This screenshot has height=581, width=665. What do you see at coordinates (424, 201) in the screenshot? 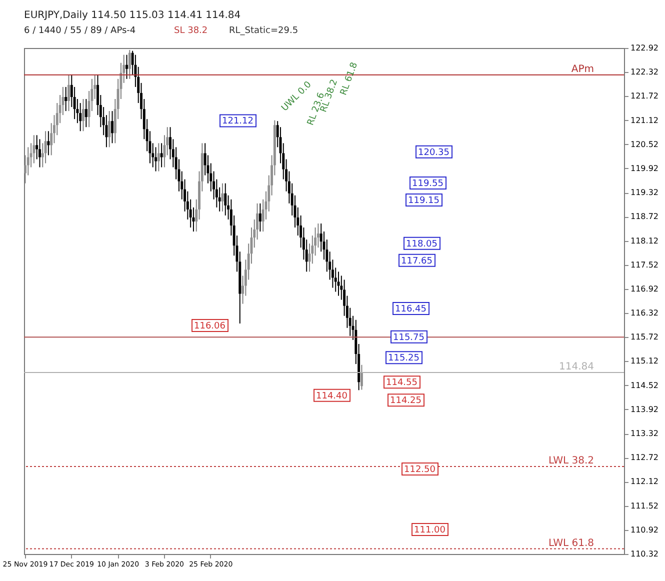
I see `annotation: 119.15` at bounding box center [424, 201].